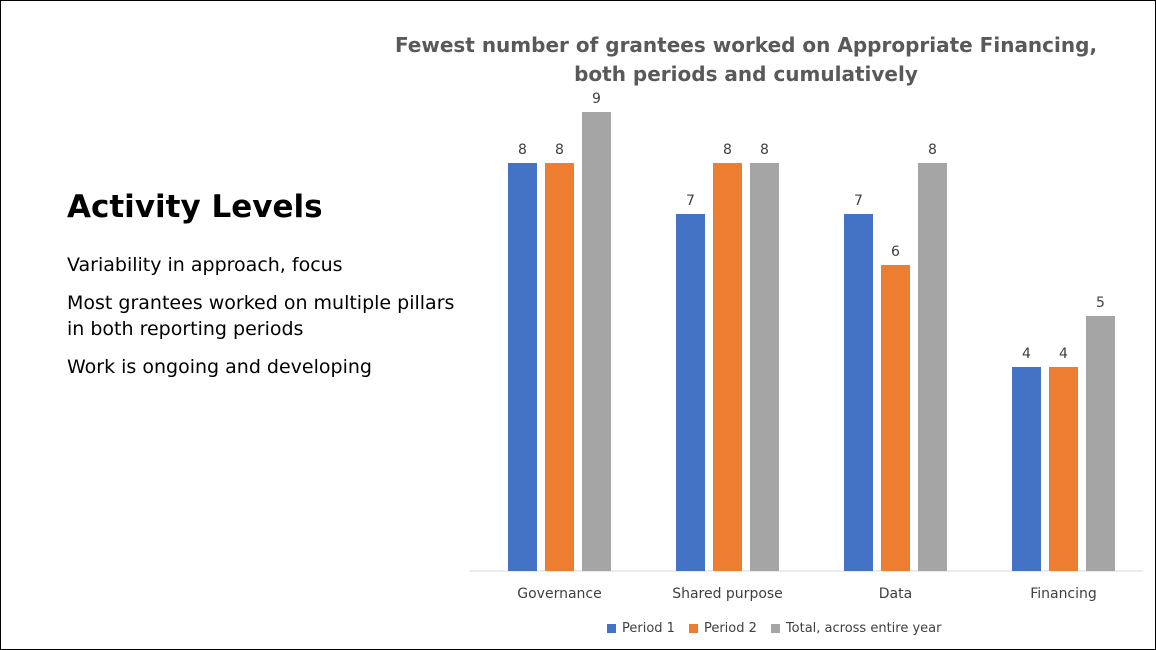 This screenshot has width=1156, height=650. Describe the element at coordinates (596, 99) in the screenshot. I see `data-label: 9` at that location.